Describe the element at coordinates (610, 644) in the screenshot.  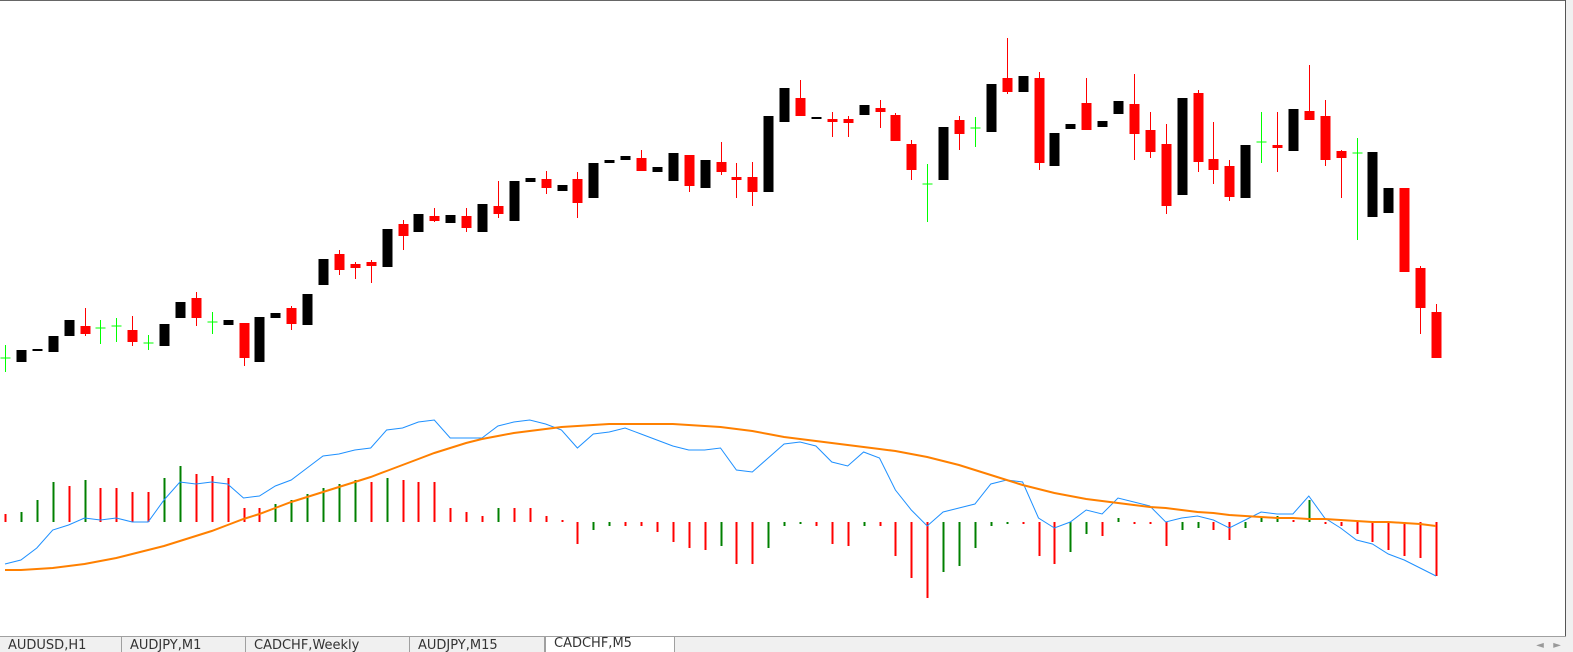
I see `chart-tab: CADCHF,M5` at that location.